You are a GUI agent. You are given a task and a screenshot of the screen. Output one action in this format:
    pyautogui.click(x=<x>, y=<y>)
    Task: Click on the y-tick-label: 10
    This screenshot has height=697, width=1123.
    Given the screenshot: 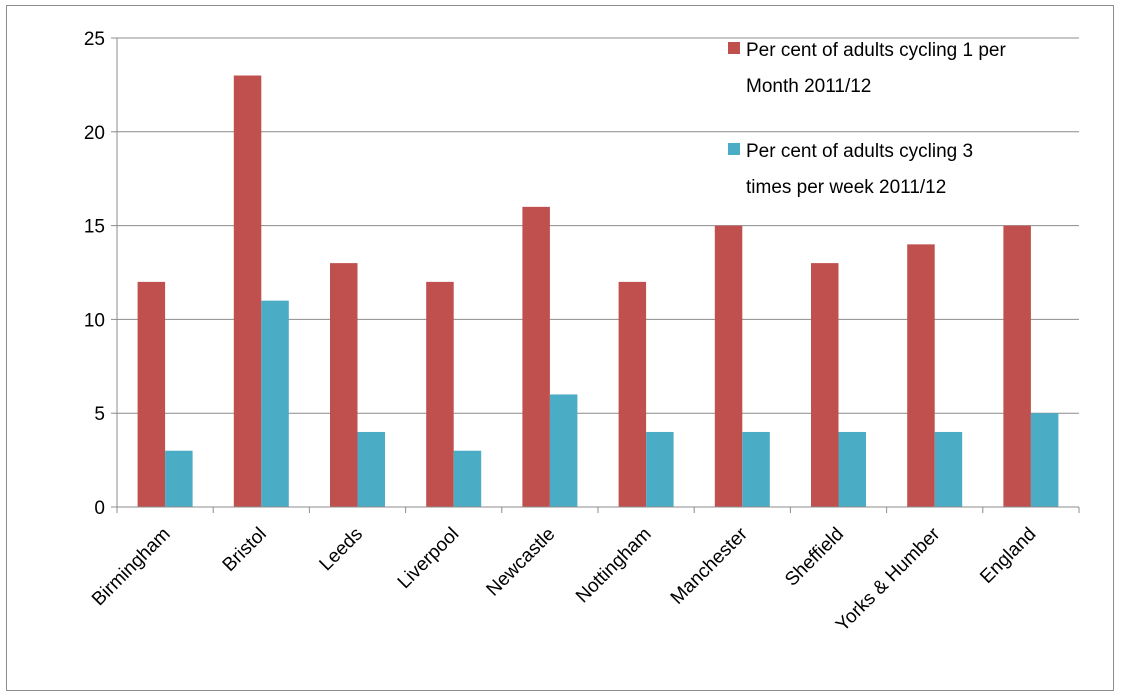 What is the action you would take?
    pyautogui.click(x=94, y=320)
    